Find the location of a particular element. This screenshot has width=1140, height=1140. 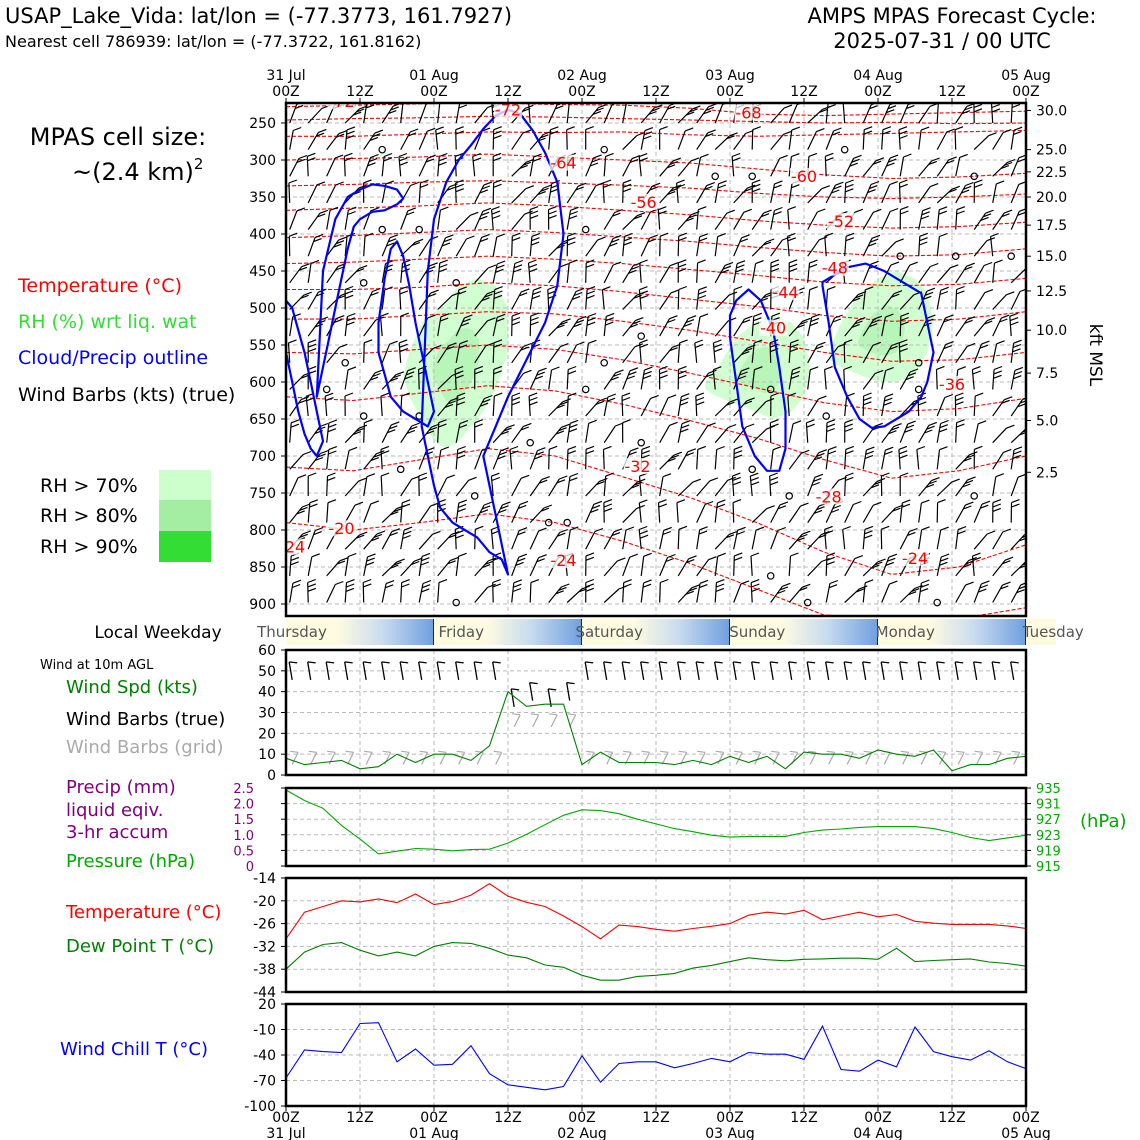

isotherm-label: -36 is located at coordinates (952, 384).